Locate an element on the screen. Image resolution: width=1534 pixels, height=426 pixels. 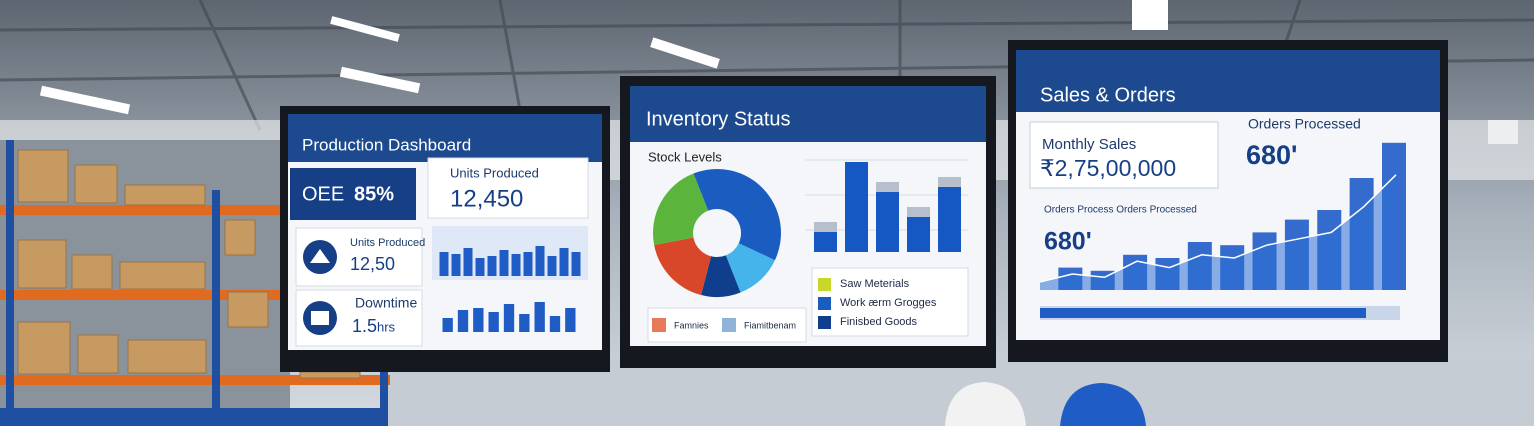
legend-label: Fiamitbenam is located at coordinates (770, 325).